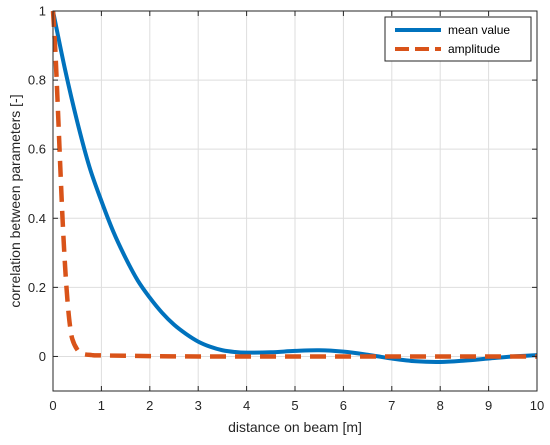 The width and height of the screenshot is (550, 445). Describe the element at coordinates (343, 405) in the screenshot. I see `x-tick-label: 6` at that location.